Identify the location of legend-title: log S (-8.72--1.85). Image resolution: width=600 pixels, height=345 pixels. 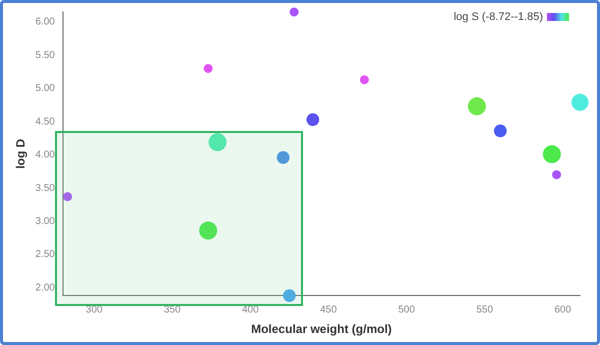
(498, 17).